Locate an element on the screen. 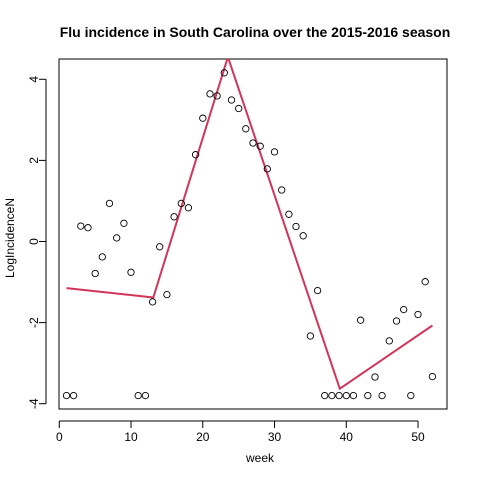 The width and height of the screenshot is (480, 480). y-tick-label: 0 is located at coordinates (34, 241).